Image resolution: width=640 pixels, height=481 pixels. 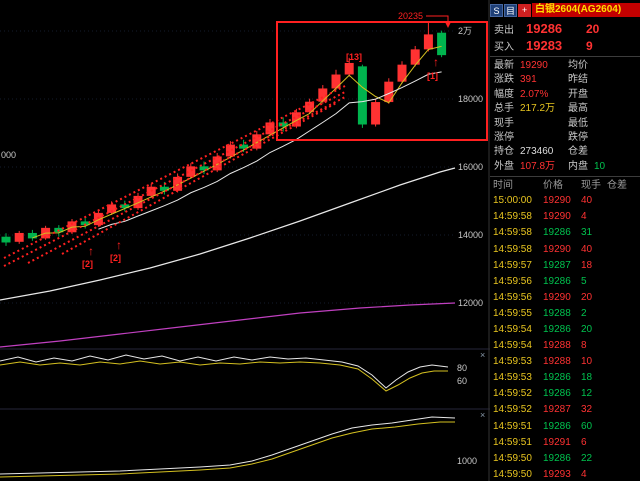 I want to click on quote-field-label: 最新, so click(x=504, y=65).